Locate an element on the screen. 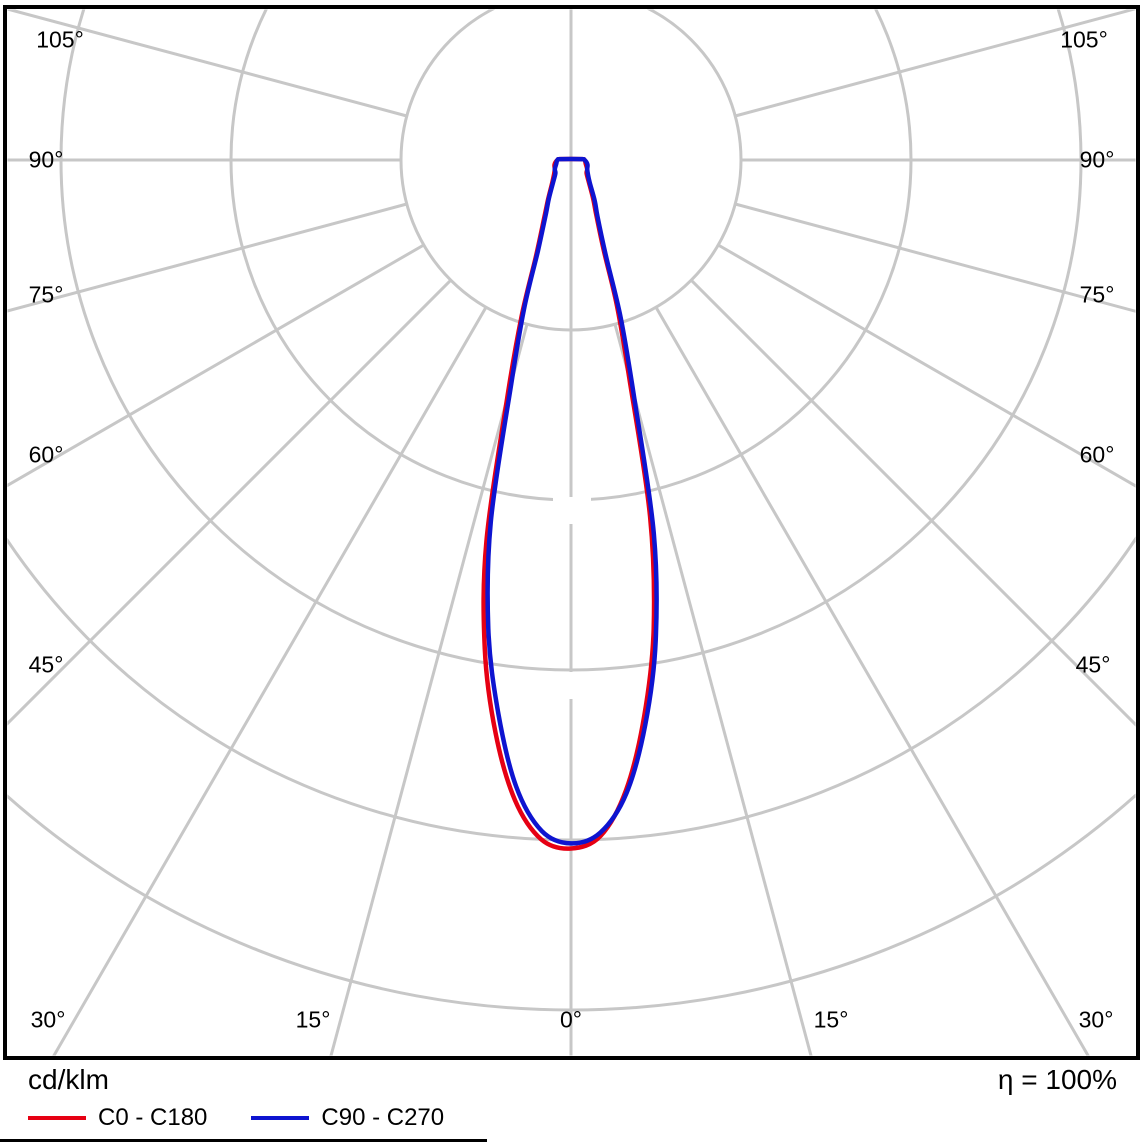 This screenshot has height=1143, width=1143. curve-c90-c270 is located at coordinates (572, 501).